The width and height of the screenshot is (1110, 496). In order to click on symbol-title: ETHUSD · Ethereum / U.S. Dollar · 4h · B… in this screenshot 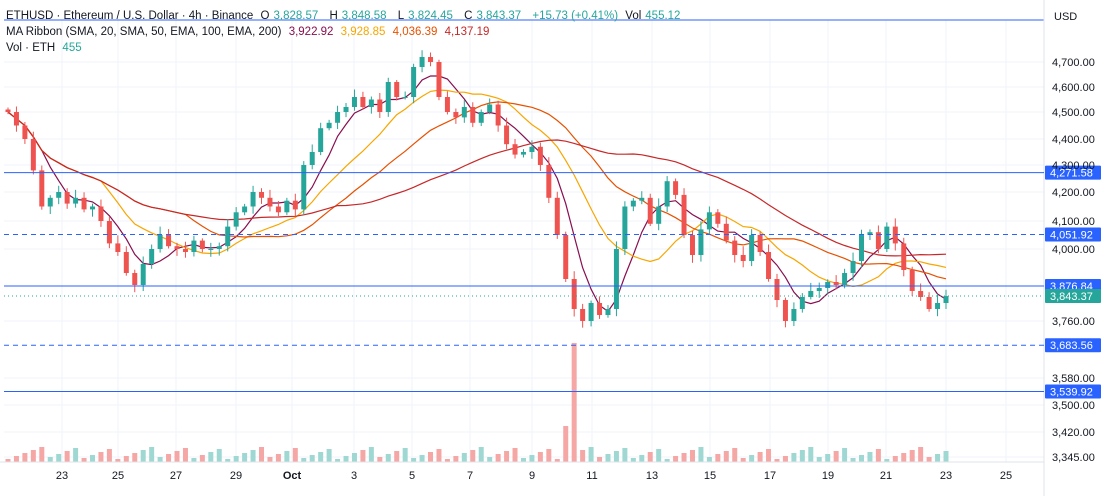, I will do `click(130, 16)`.